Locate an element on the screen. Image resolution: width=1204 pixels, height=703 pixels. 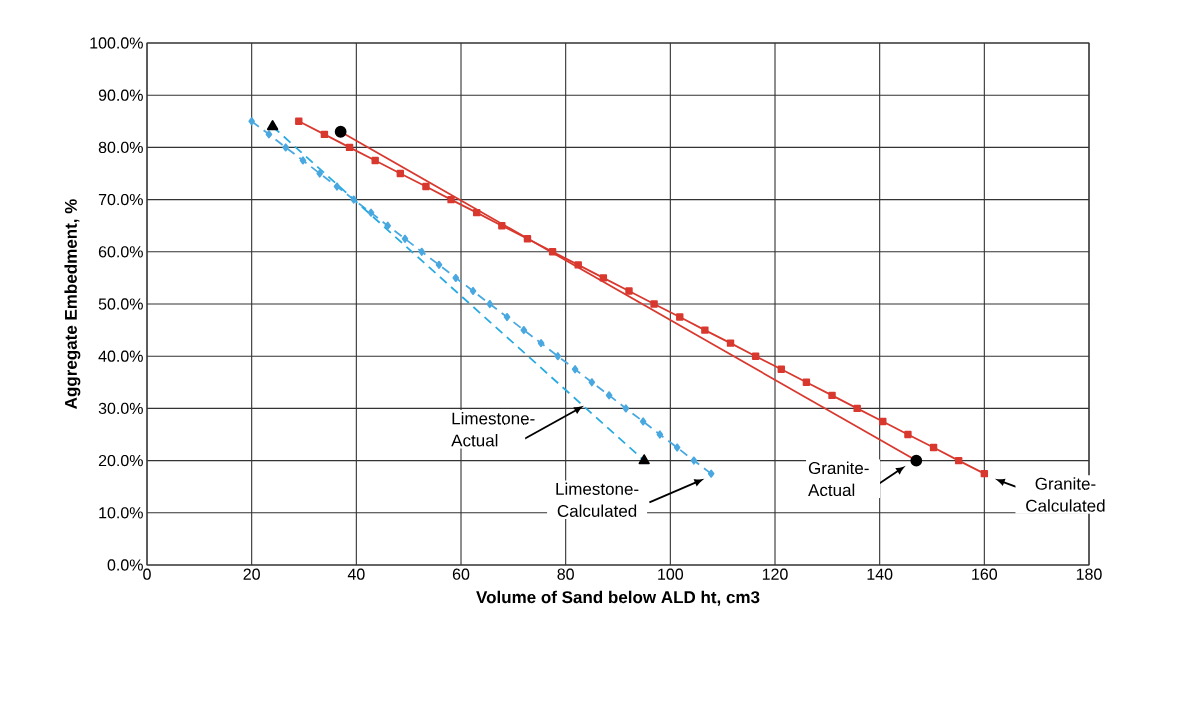
x-tick-label: 160 is located at coordinates (985, 574).